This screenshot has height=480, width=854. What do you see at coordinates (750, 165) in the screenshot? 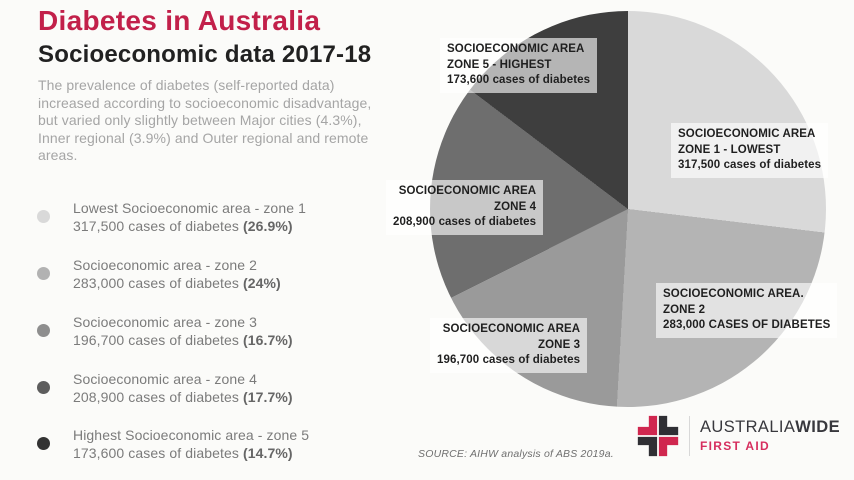
I see `pie-label-line: 317,500 cases of diabetes` at bounding box center [750, 165].